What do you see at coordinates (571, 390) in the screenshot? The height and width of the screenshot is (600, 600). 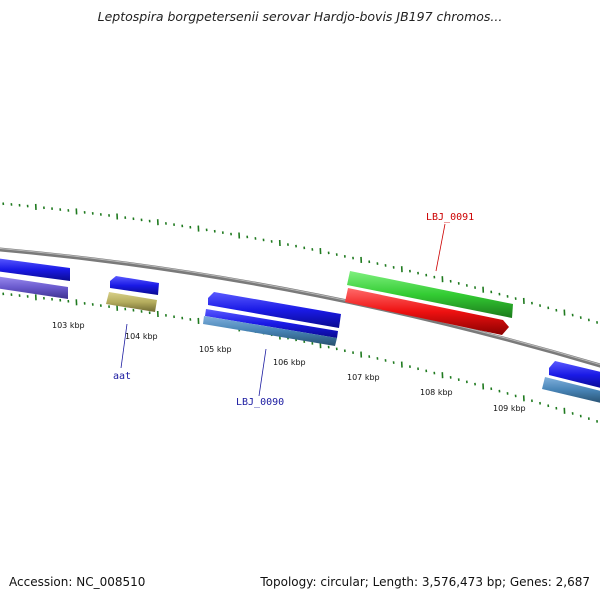 I see `gene-right-steel` at bounding box center [571, 390].